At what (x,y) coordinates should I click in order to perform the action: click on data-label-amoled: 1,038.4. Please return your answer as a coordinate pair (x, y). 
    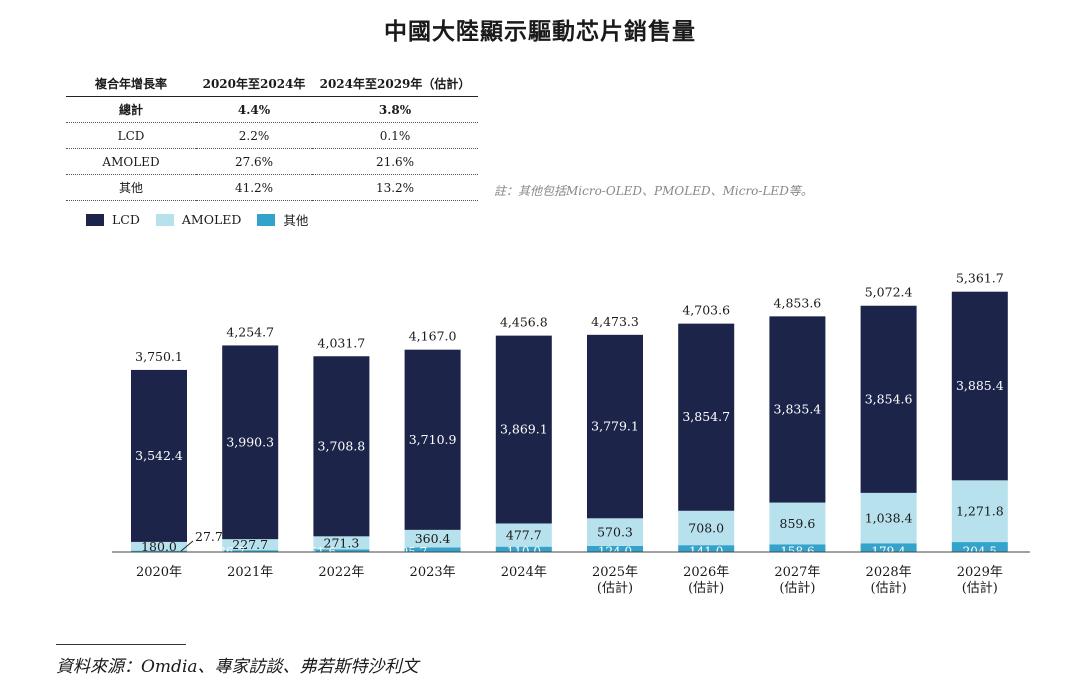
    Looking at the image, I should click on (889, 518).